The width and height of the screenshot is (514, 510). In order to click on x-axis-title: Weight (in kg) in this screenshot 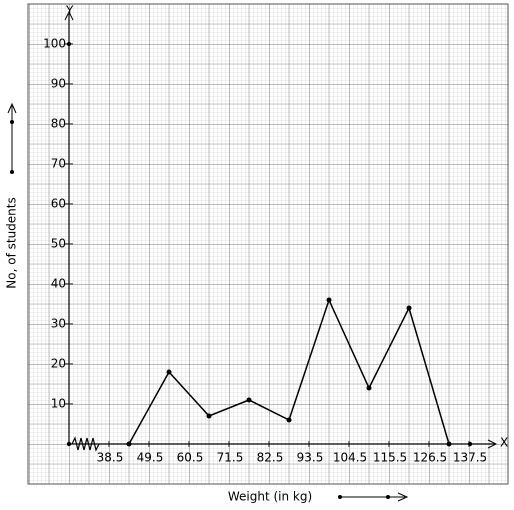, I will do `click(270, 497)`.